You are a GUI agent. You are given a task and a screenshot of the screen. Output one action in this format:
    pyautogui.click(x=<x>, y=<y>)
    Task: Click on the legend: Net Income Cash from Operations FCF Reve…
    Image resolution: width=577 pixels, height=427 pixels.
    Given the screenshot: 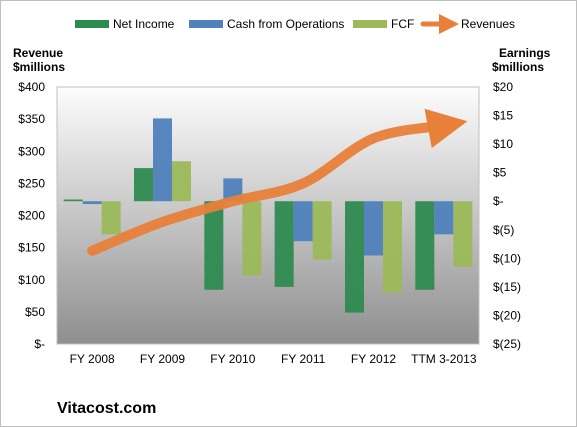 What is the action you would take?
    pyautogui.click(x=295, y=24)
    